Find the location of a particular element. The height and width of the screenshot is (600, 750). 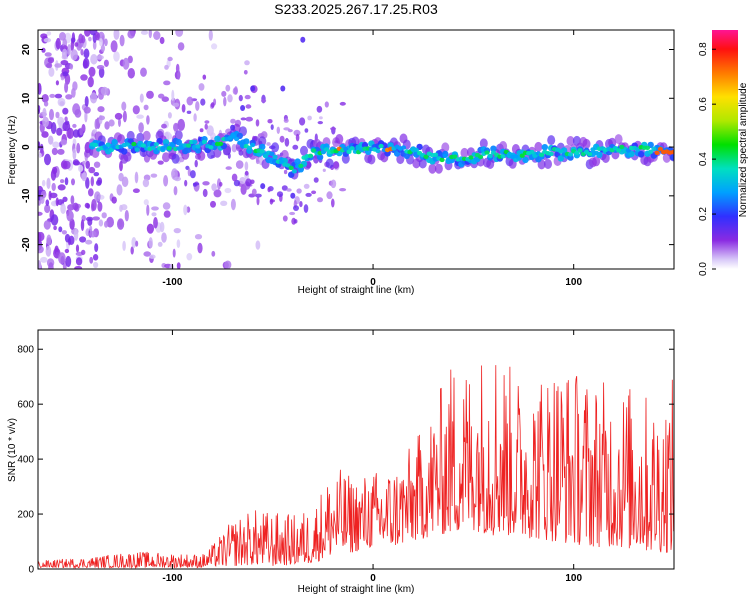

spectrogram-y-axis-label: Frequency (Hz) is located at coordinates (12, 150).